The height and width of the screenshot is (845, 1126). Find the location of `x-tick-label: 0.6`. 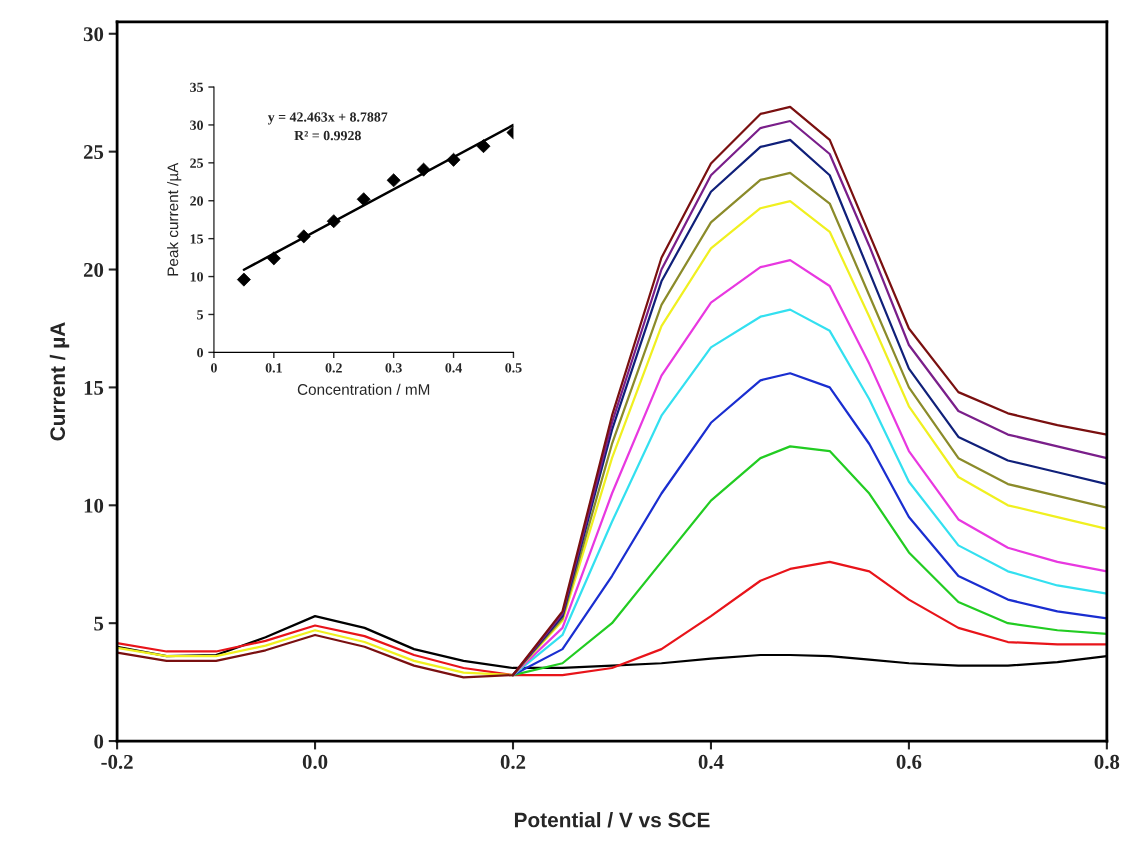

x-tick-label: 0.6 is located at coordinates (909, 762).